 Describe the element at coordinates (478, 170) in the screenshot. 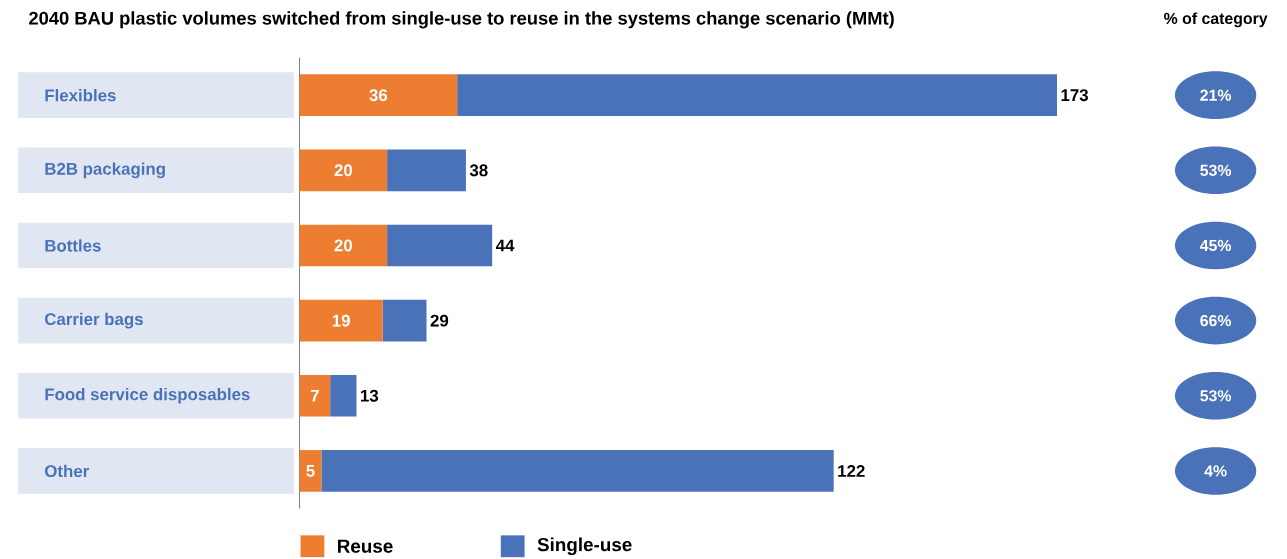

I see `total-label: 38` at that location.